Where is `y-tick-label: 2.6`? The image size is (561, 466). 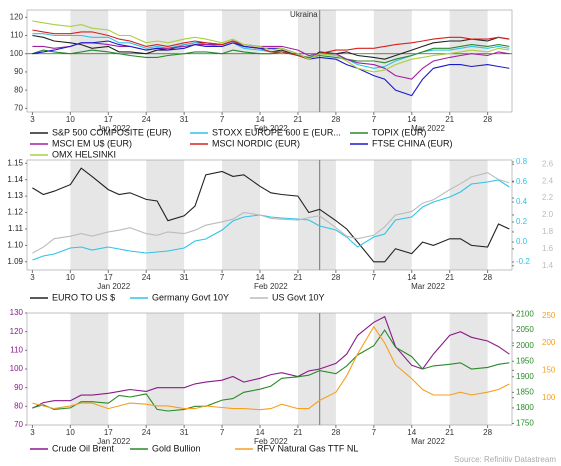
y-tick-label: 2.6 is located at coordinates (548, 163).